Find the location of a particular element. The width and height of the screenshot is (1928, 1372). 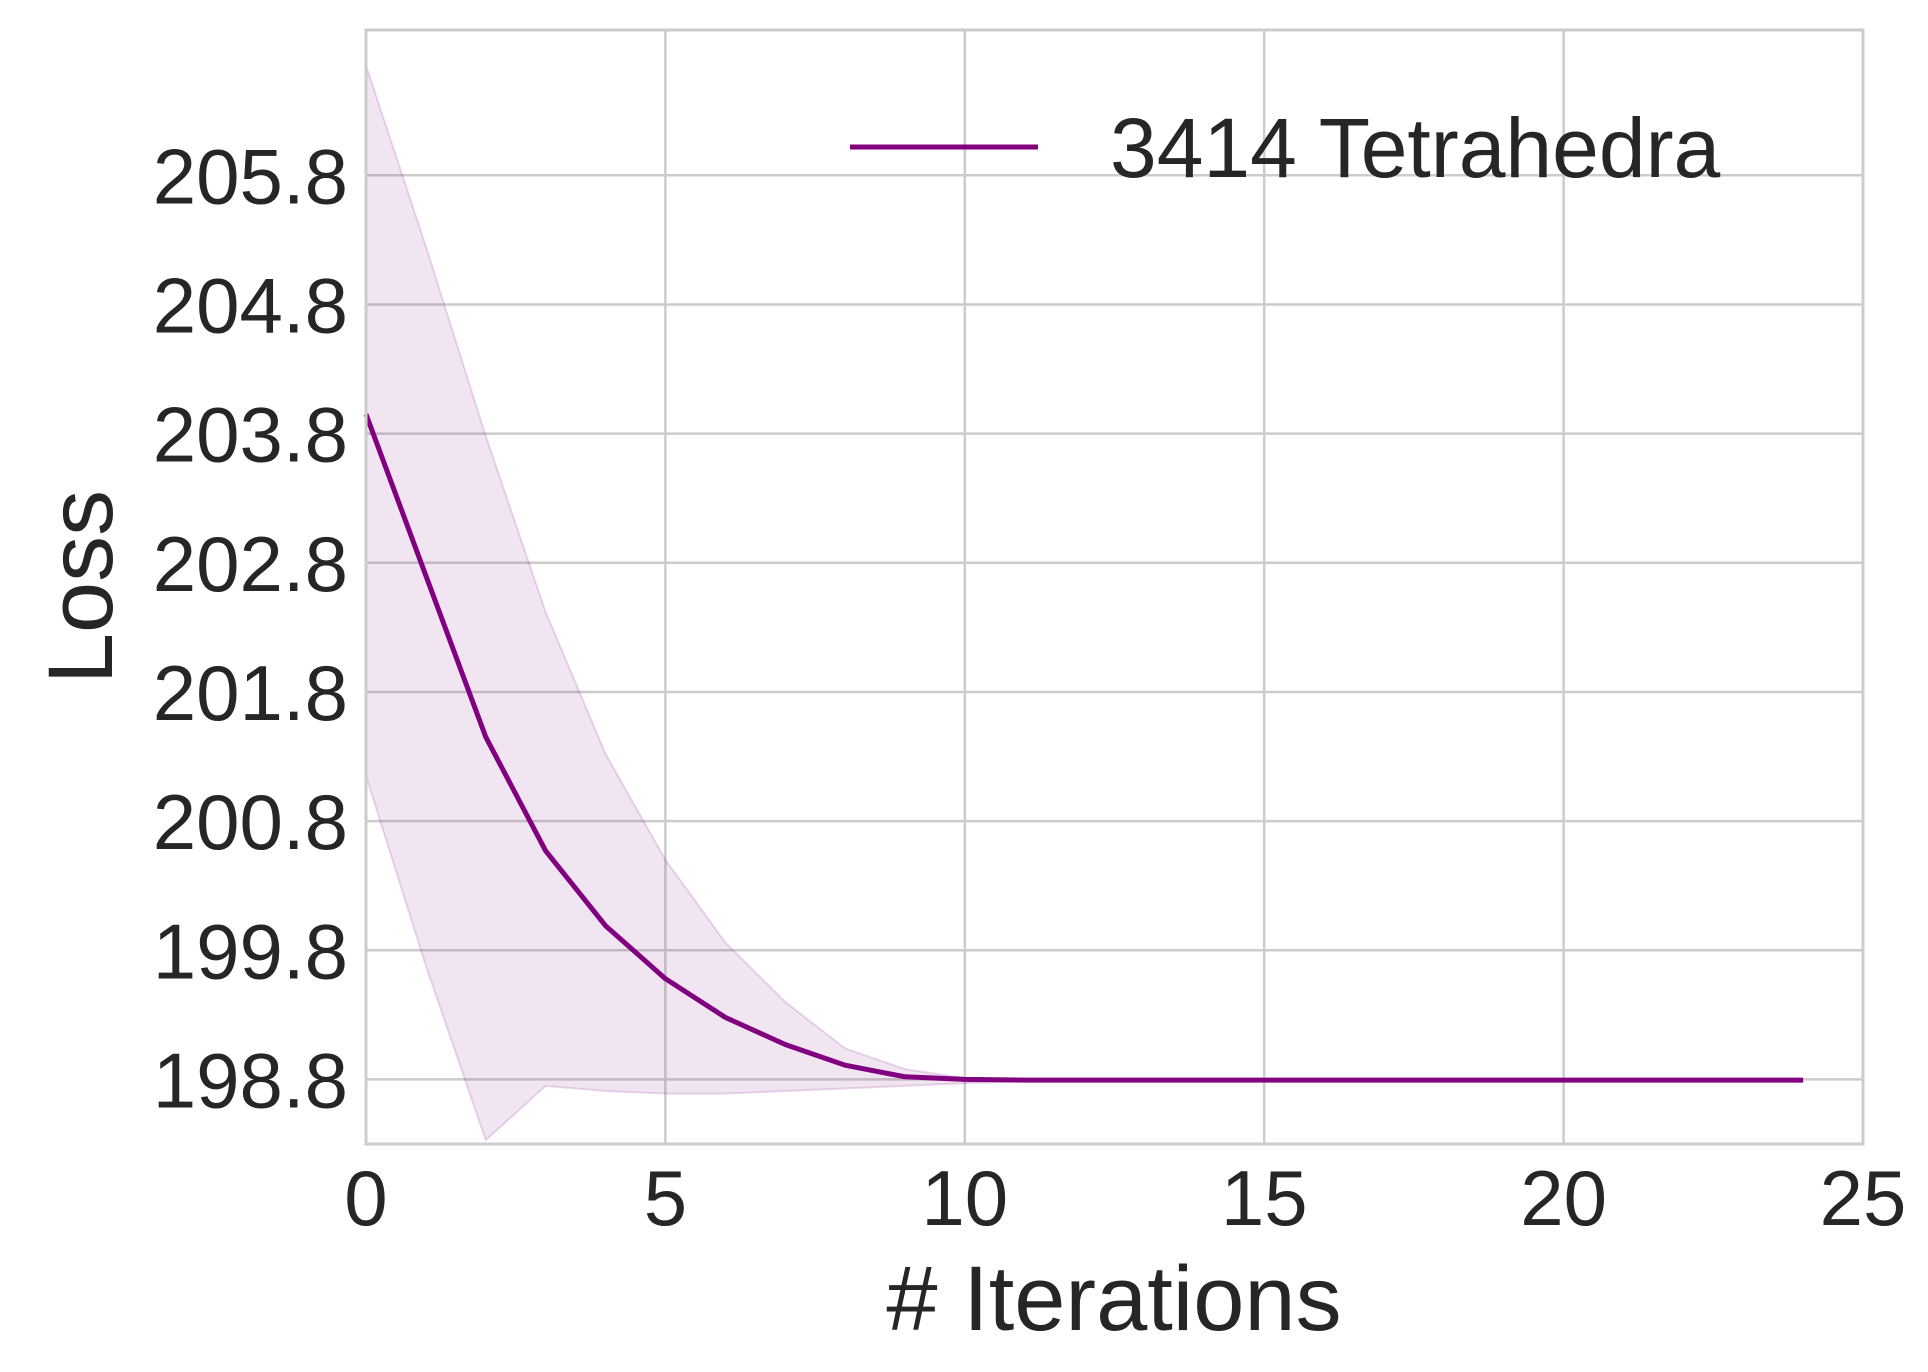

y-tick-label: 202.8 is located at coordinates (250, 564).